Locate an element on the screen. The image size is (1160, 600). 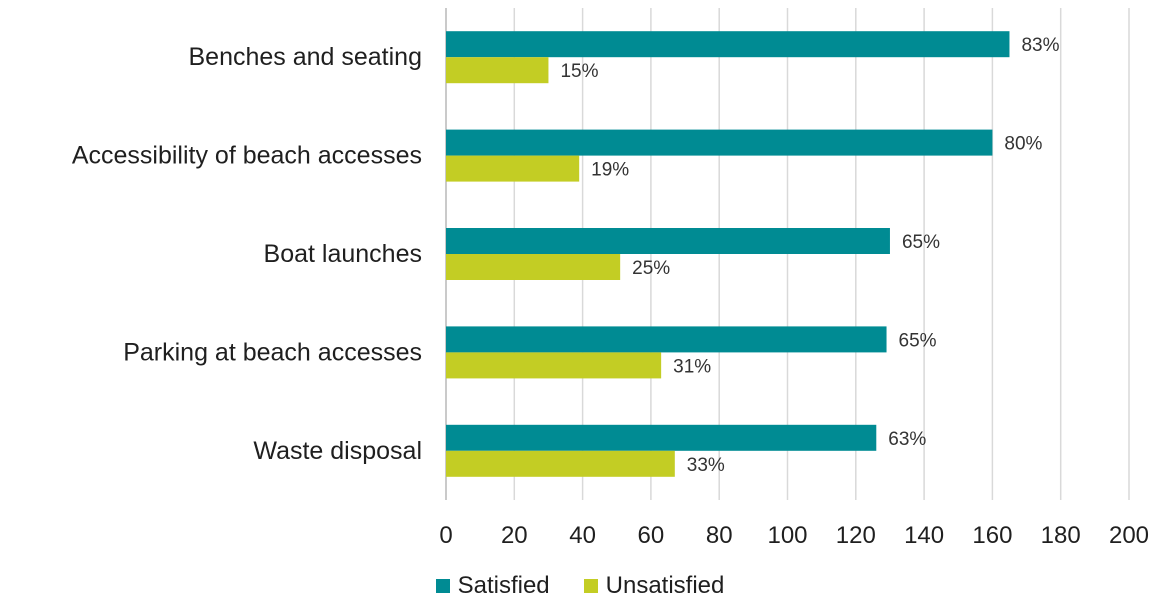
legend: Satisfied Unsatisfied is located at coordinates (580, 586).